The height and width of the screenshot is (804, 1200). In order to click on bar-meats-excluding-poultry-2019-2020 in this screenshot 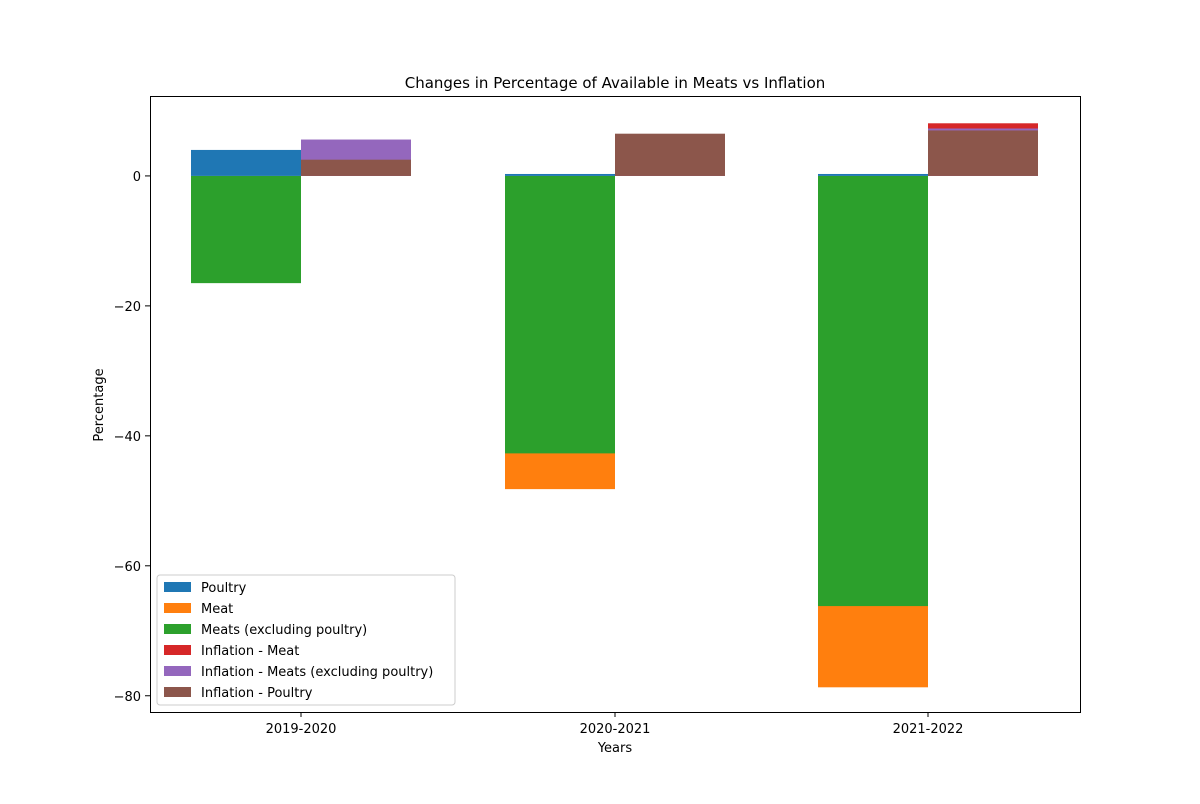, I will do `click(246, 229)`.